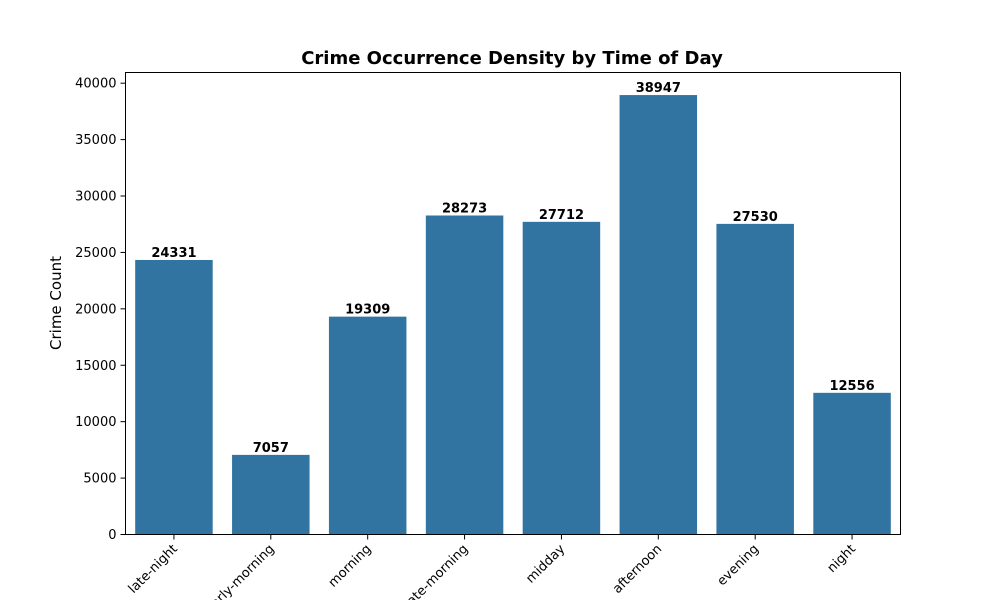 The image size is (1000, 600). Describe the element at coordinates (95, 309) in the screenshot. I see `y-tick-label: 20000` at that location.